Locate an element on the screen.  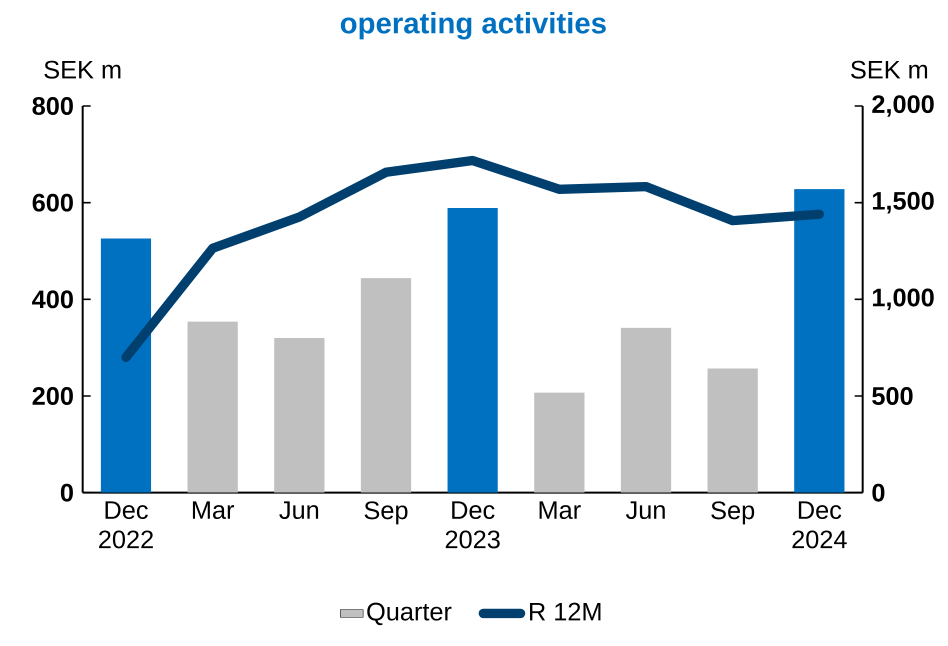
legend-label: Quarter is located at coordinates (409, 614).